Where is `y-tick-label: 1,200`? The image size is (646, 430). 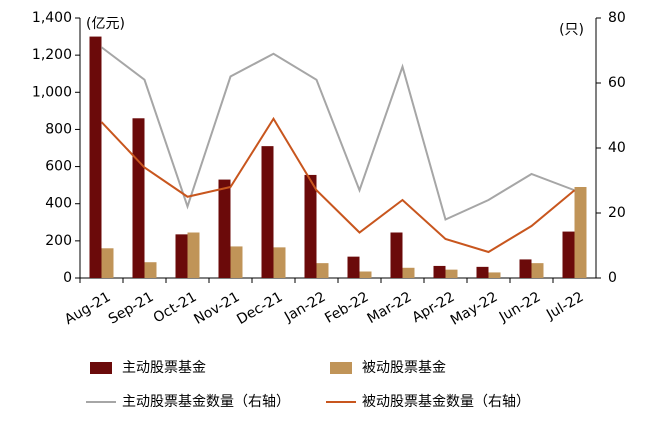
y-tick-label: 1,200 is located at coordinates (52, 55).